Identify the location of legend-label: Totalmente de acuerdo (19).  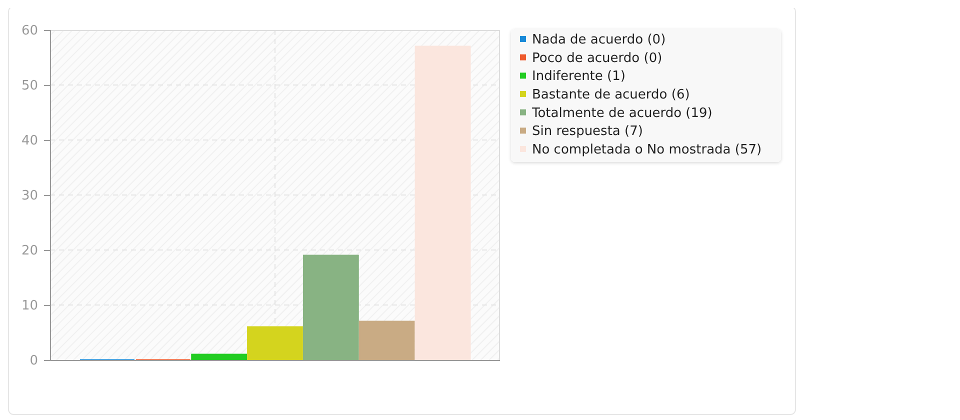
(621, 113).